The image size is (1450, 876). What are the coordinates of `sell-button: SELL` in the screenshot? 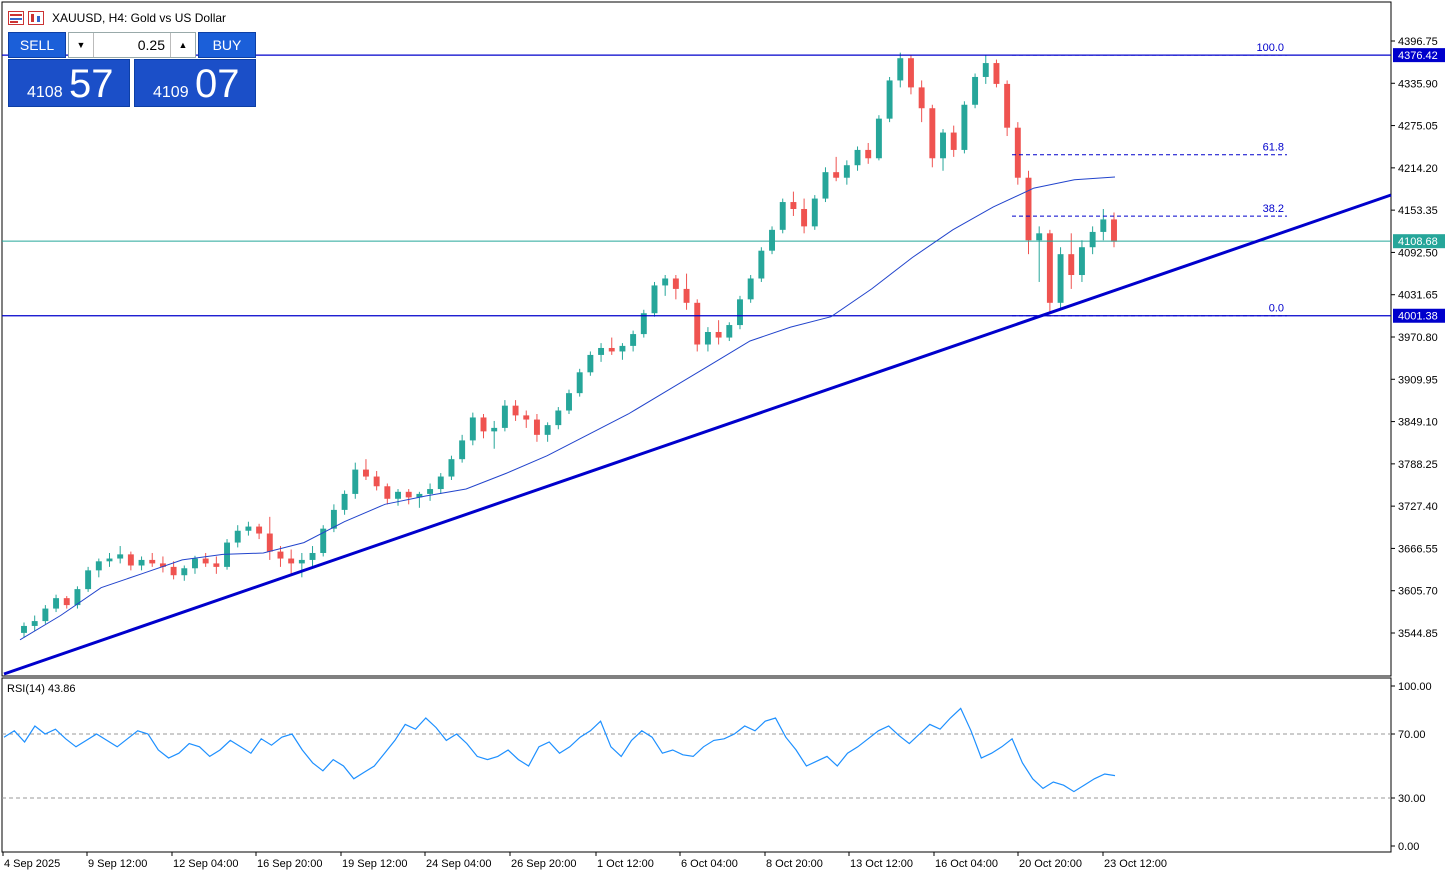 It's located at (37, 45).